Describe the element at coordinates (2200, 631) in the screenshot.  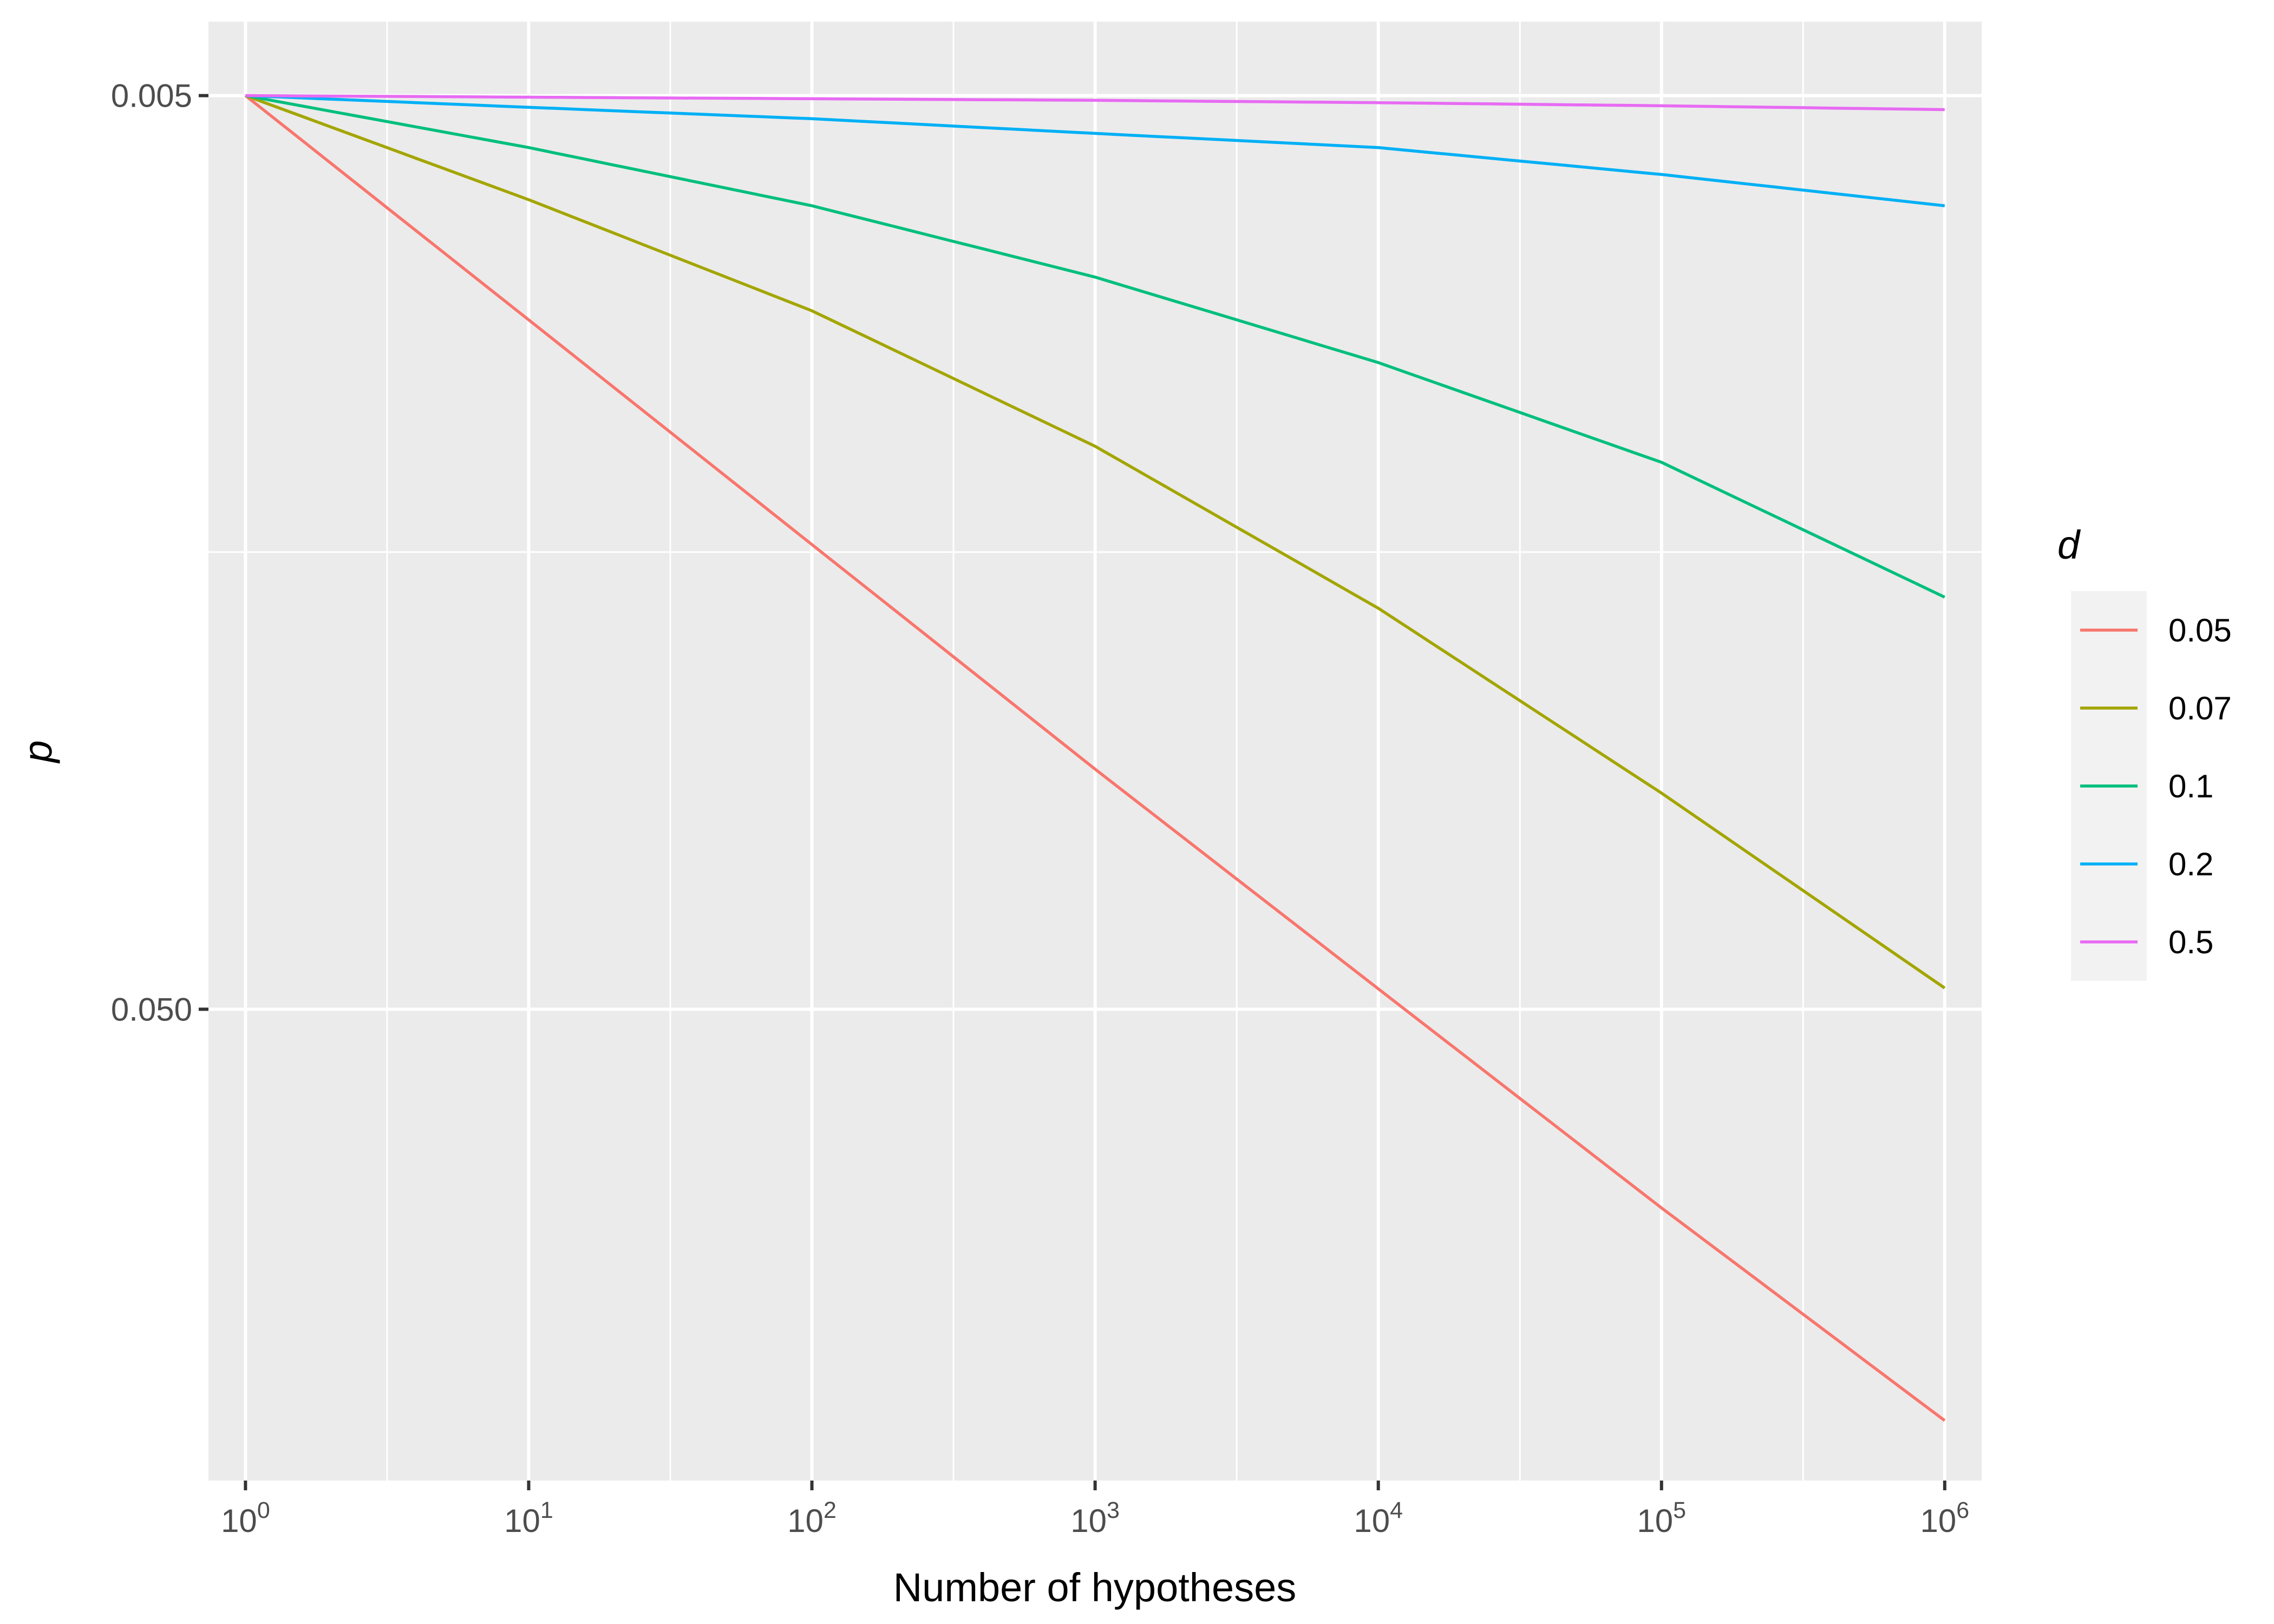
I see `legend-label: 0.05` at that location.